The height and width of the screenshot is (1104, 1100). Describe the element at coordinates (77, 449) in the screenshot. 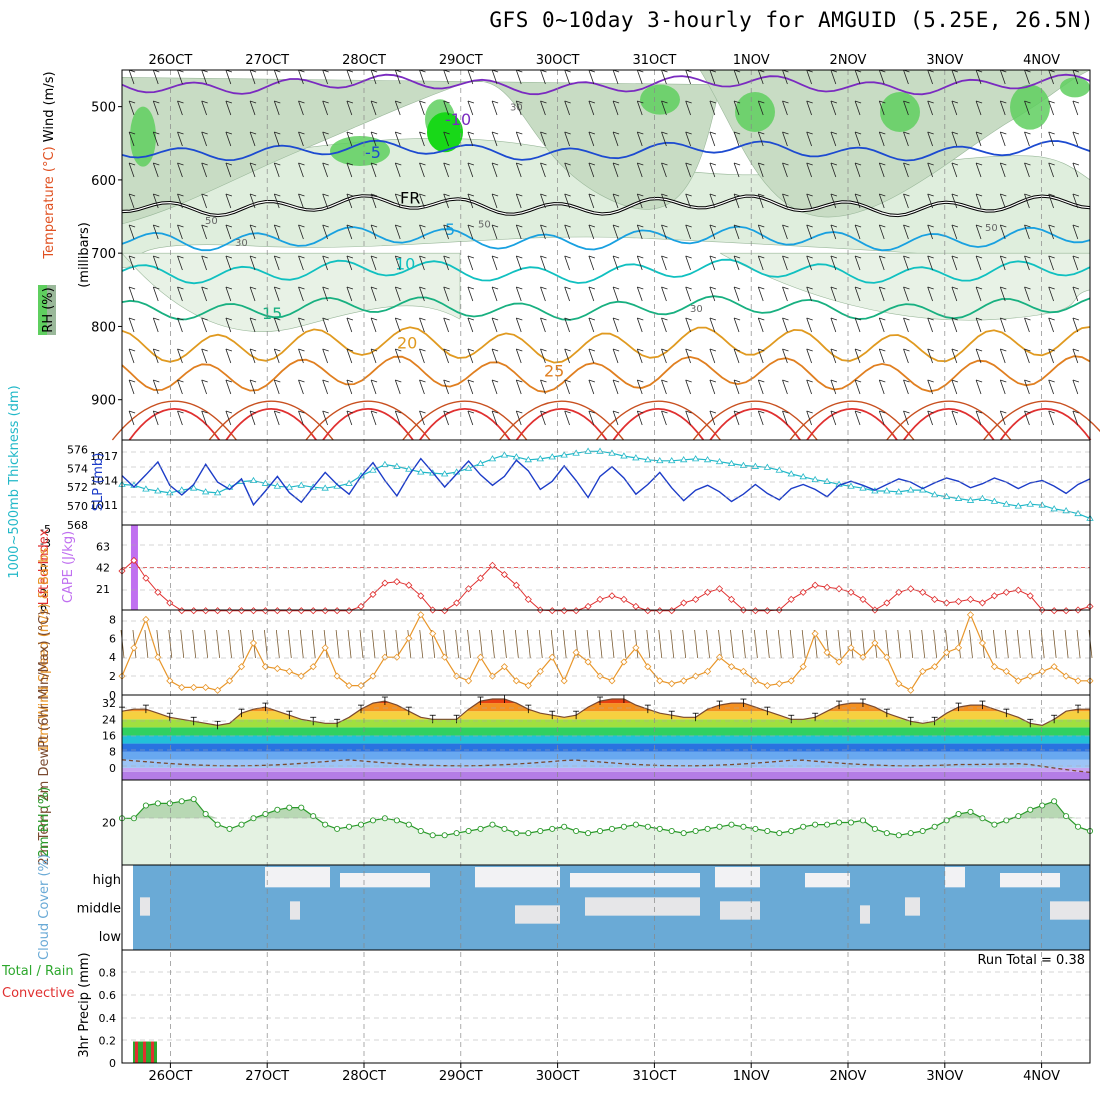

I see `thickness-tick-label: 576` at that location.